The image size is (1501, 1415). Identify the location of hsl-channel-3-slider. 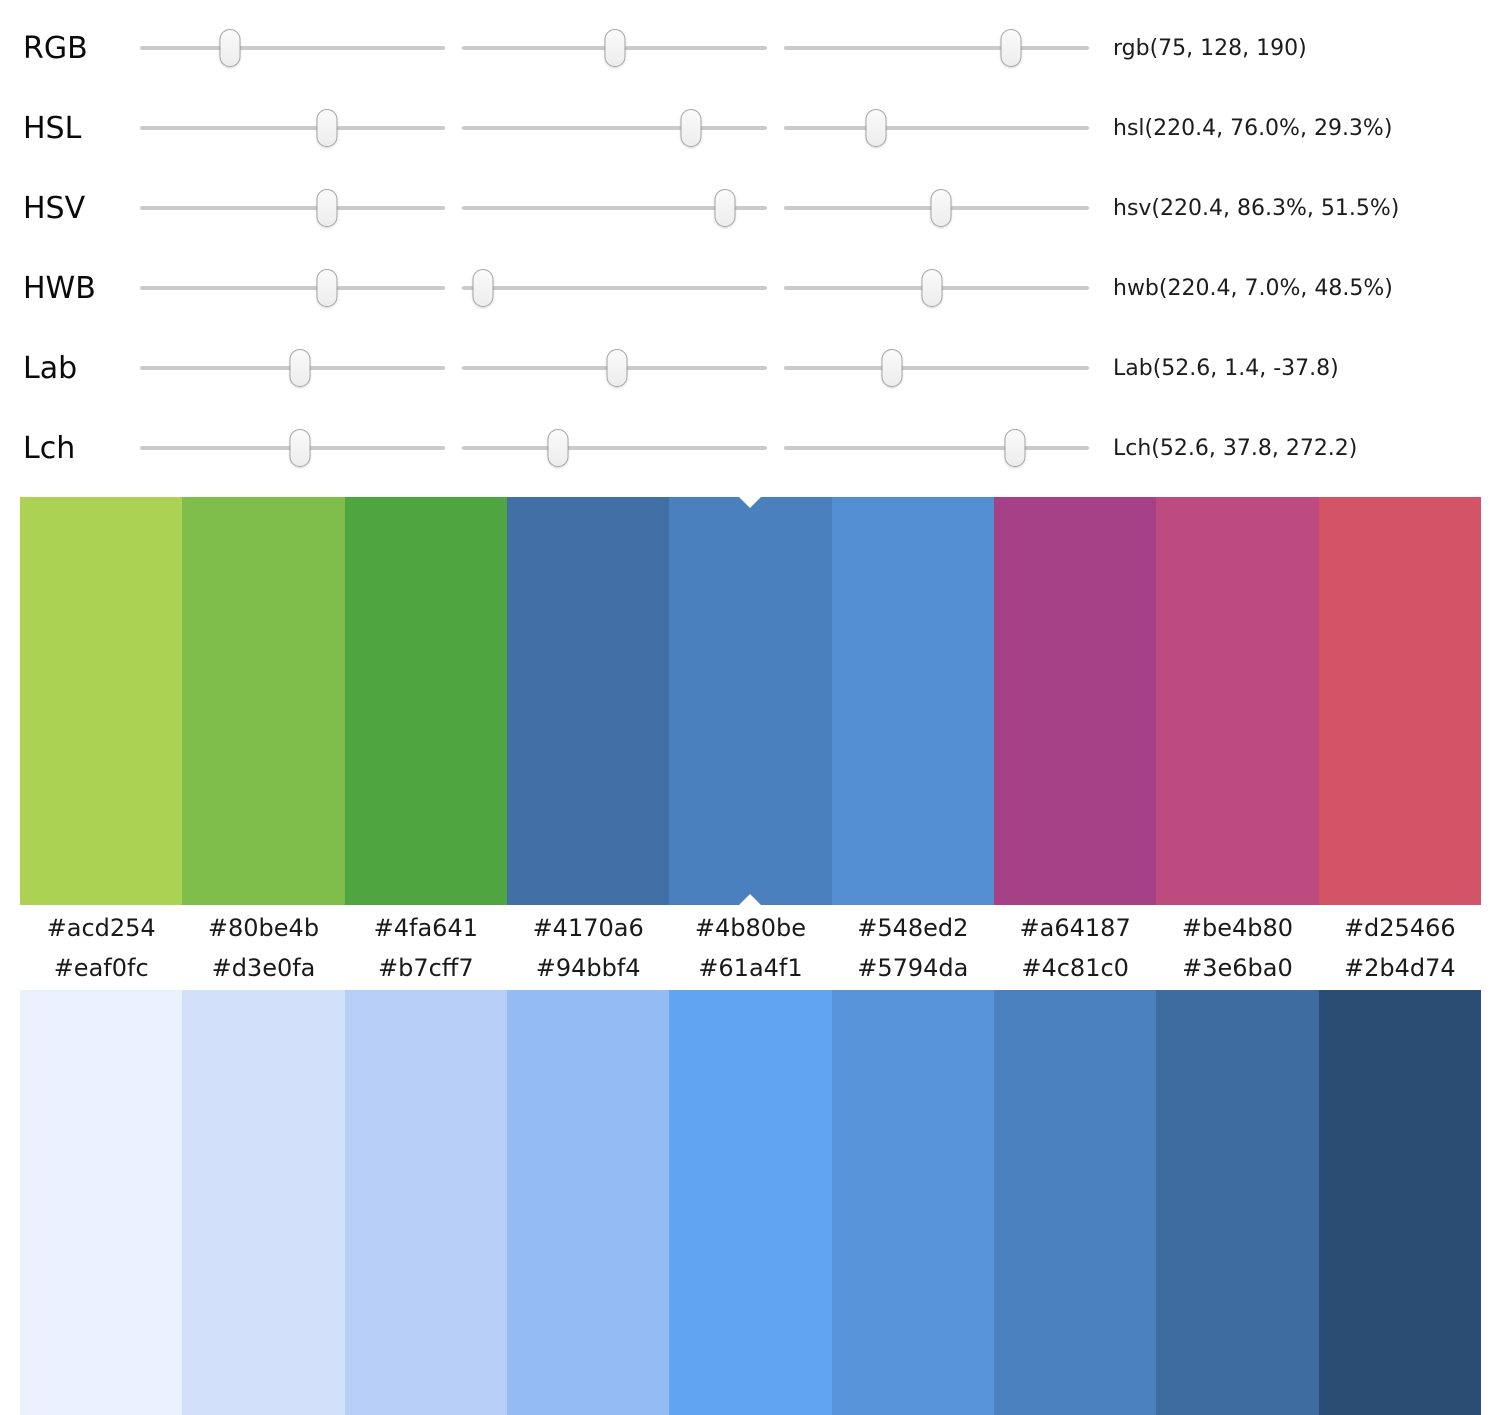
(936, 128).